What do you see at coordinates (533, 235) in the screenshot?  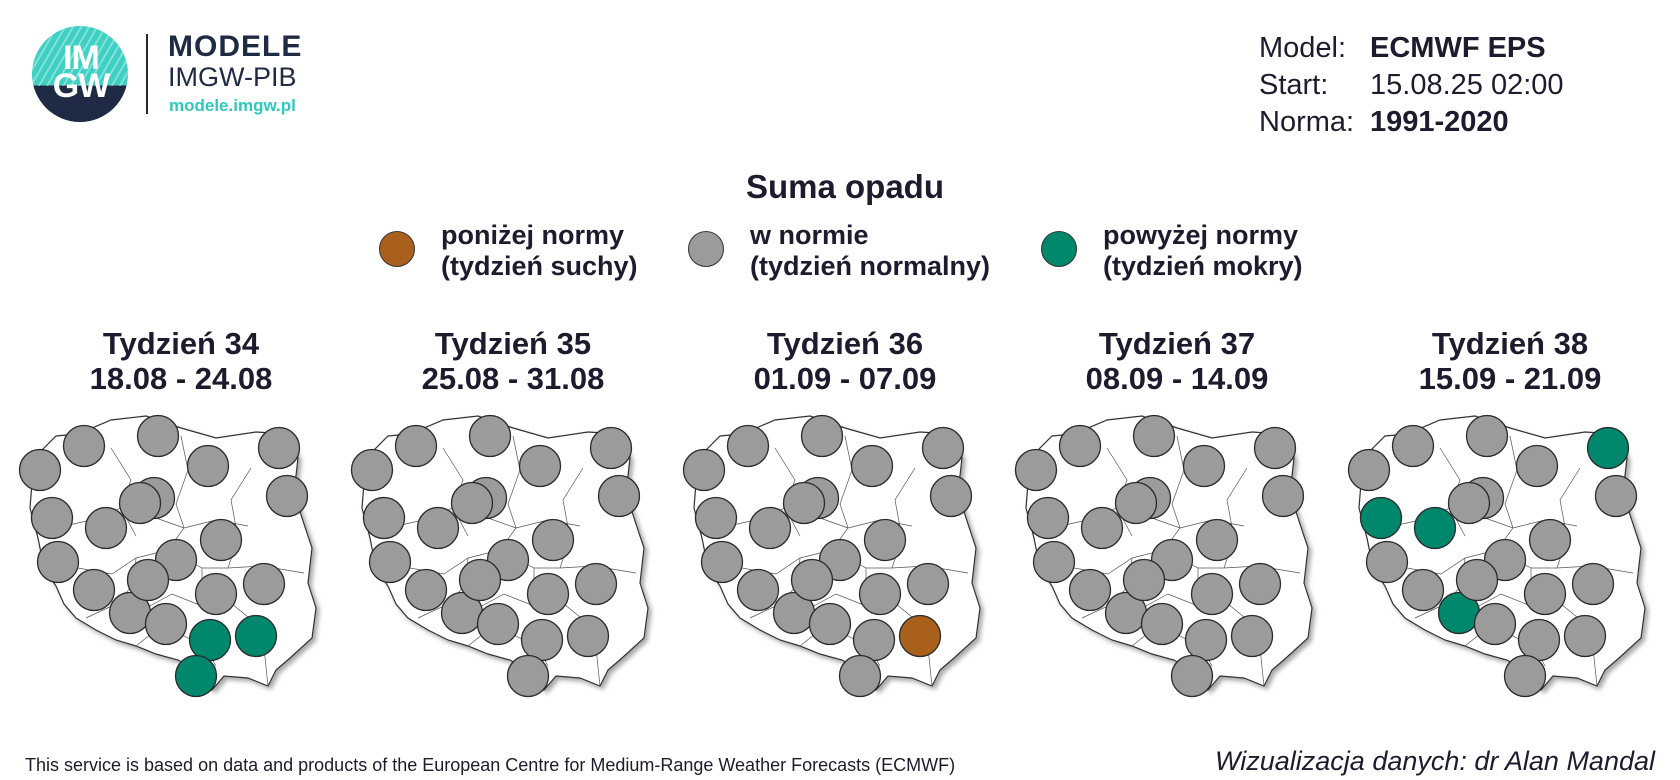 I see `legend-below-line1: poniżej normy` at bounding box center [533, 235].